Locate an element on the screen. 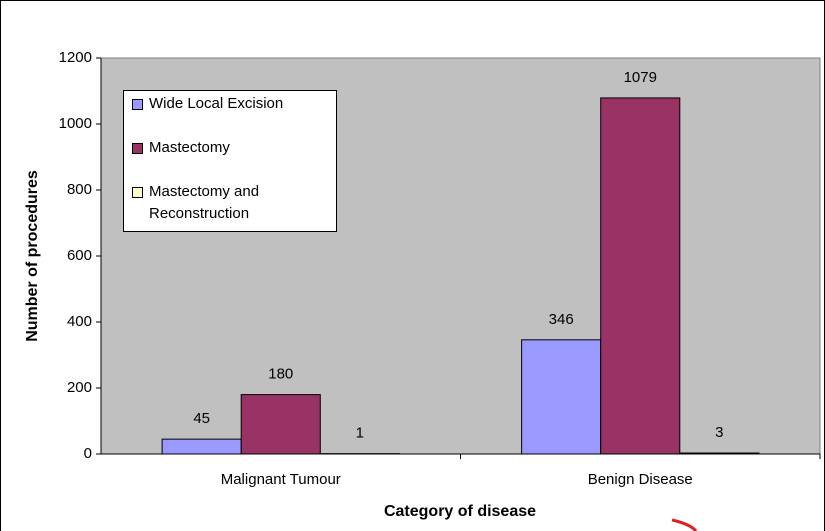  legend-label: Wide Local Excision is located at coordinates (216, 103).